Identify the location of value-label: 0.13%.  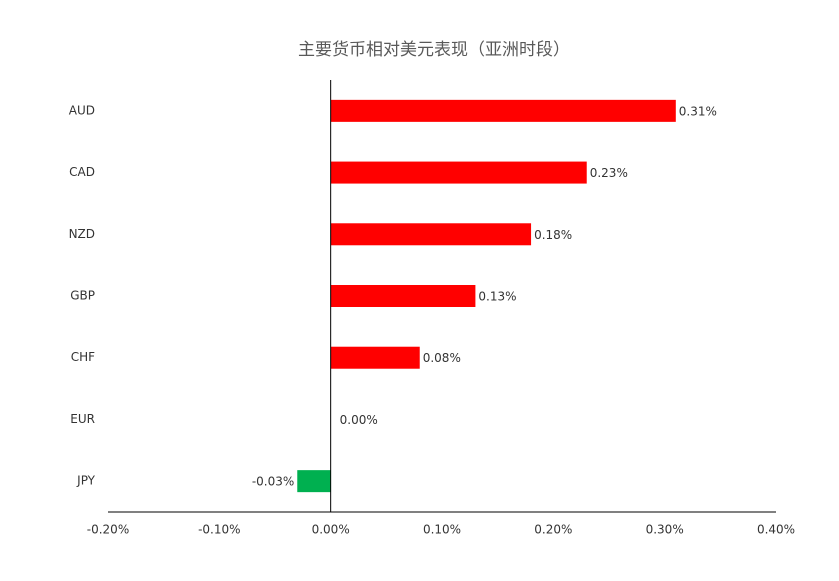
(497, 297).